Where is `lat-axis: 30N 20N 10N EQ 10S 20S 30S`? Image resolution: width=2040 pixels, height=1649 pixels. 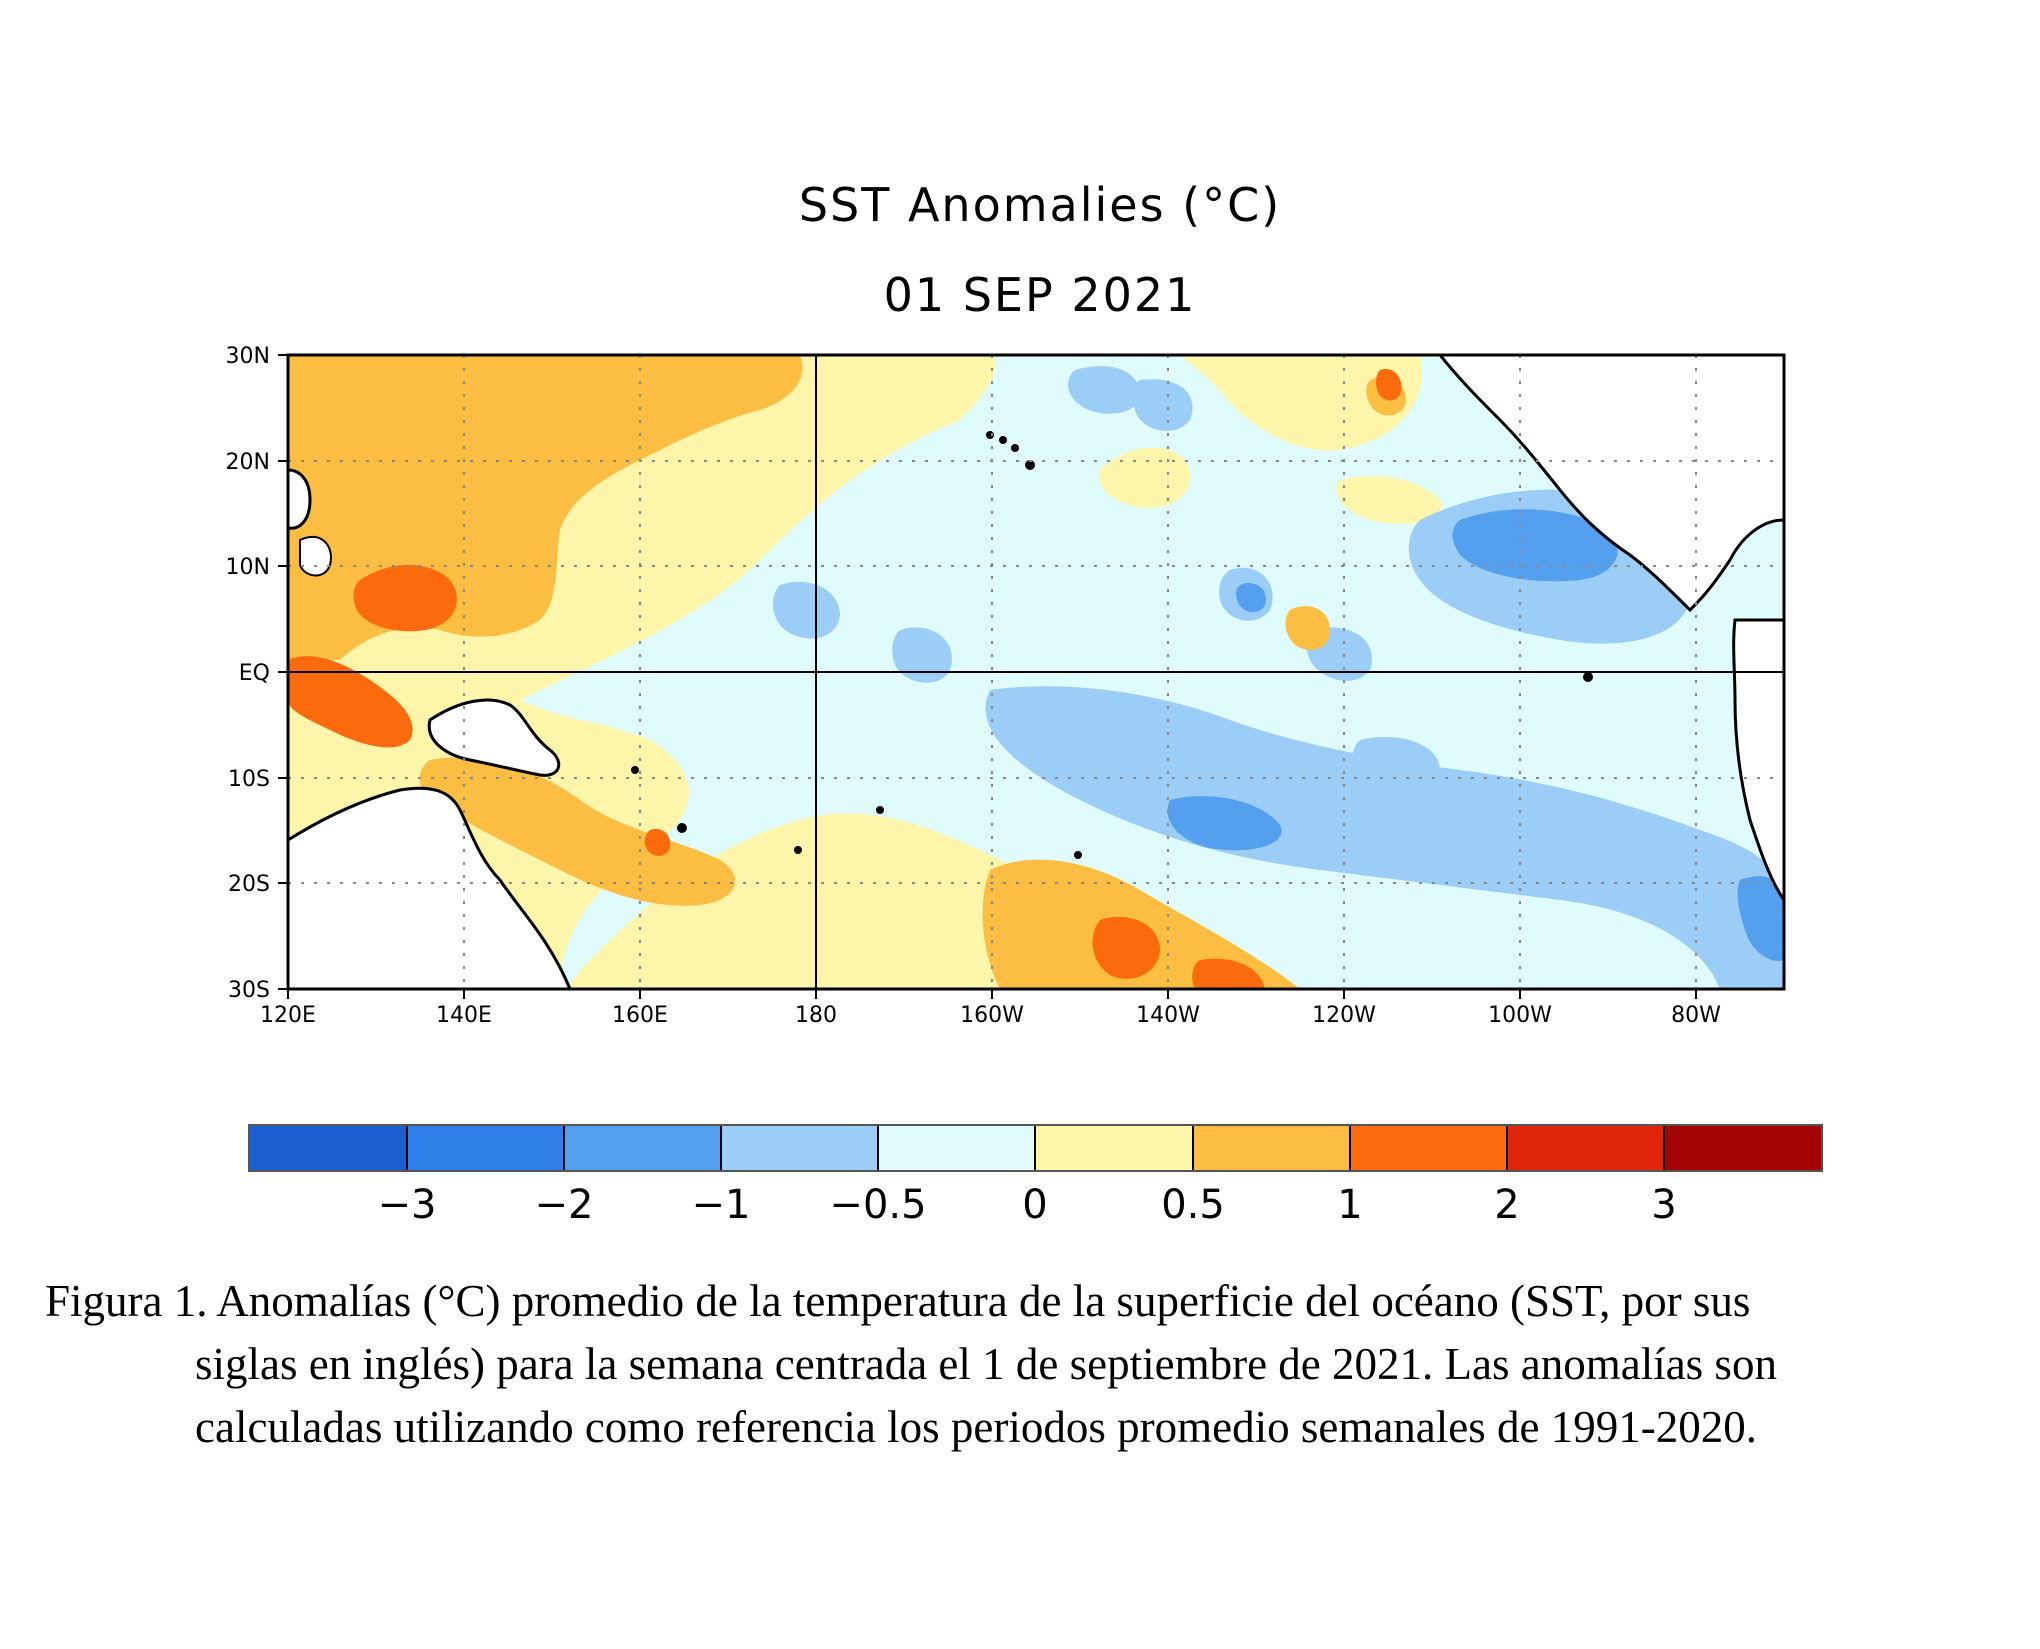
lat-axis: 30N 20N 10N EQ 10S 20S 30S is located at coordinates (257, 673).